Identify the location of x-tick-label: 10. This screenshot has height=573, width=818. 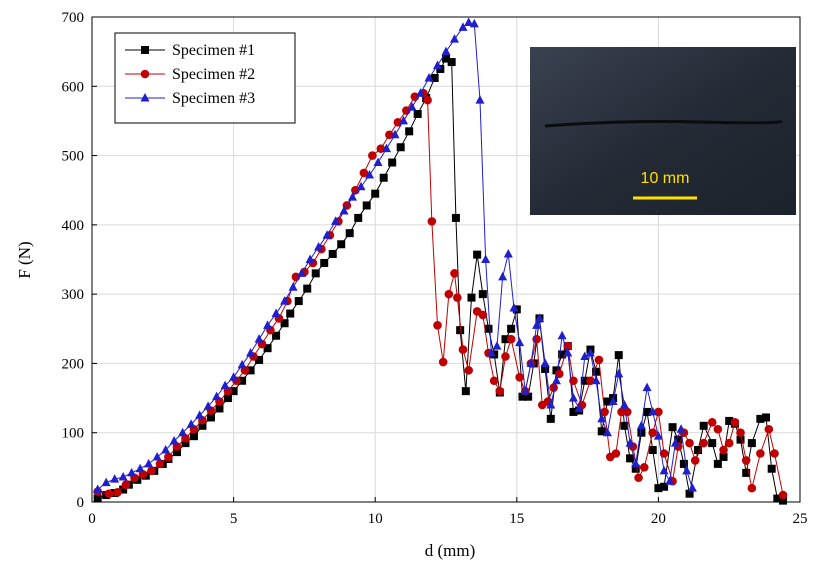
(375, 519).